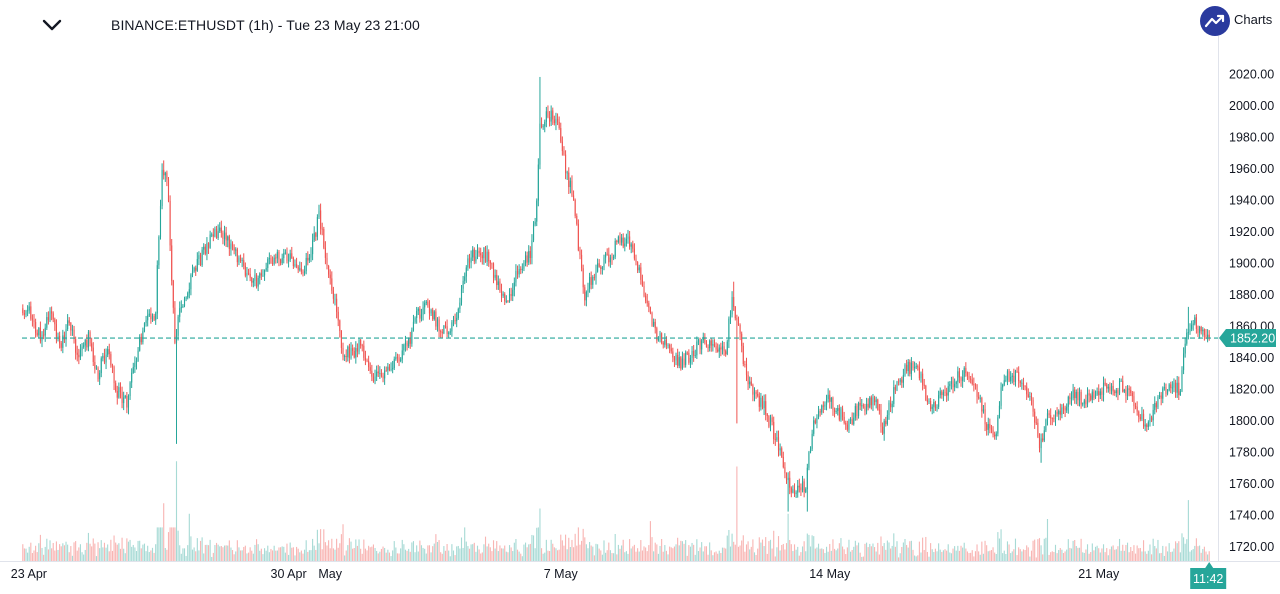 The height and width of the screenshot is (594, 1280). I want to click on price-tick-label: 1800.00, so click(1251, 421).